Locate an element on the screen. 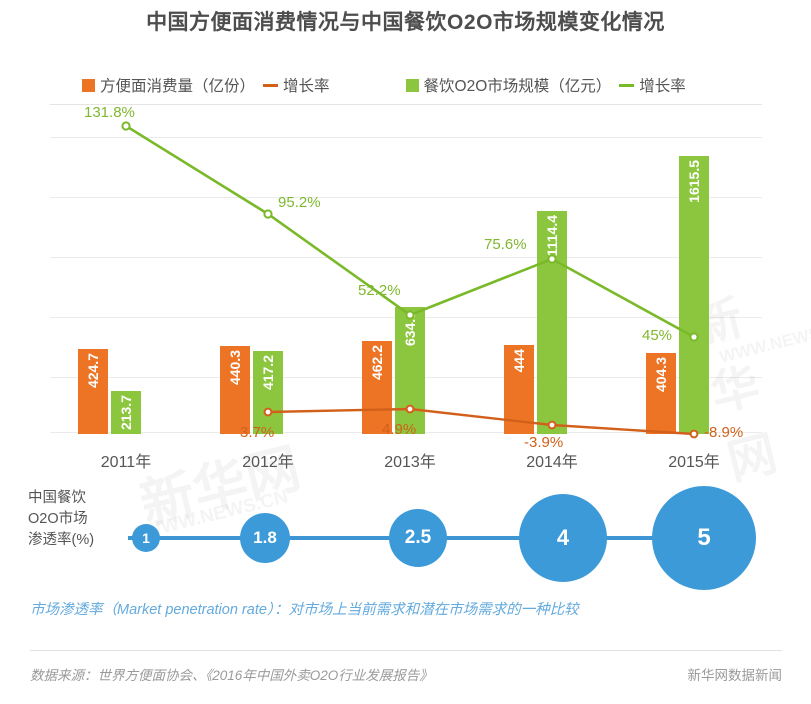 The height and width of the screenshot is (704, 811). penetration-bubble-2011: 1 is located at coordinates (146, 538).